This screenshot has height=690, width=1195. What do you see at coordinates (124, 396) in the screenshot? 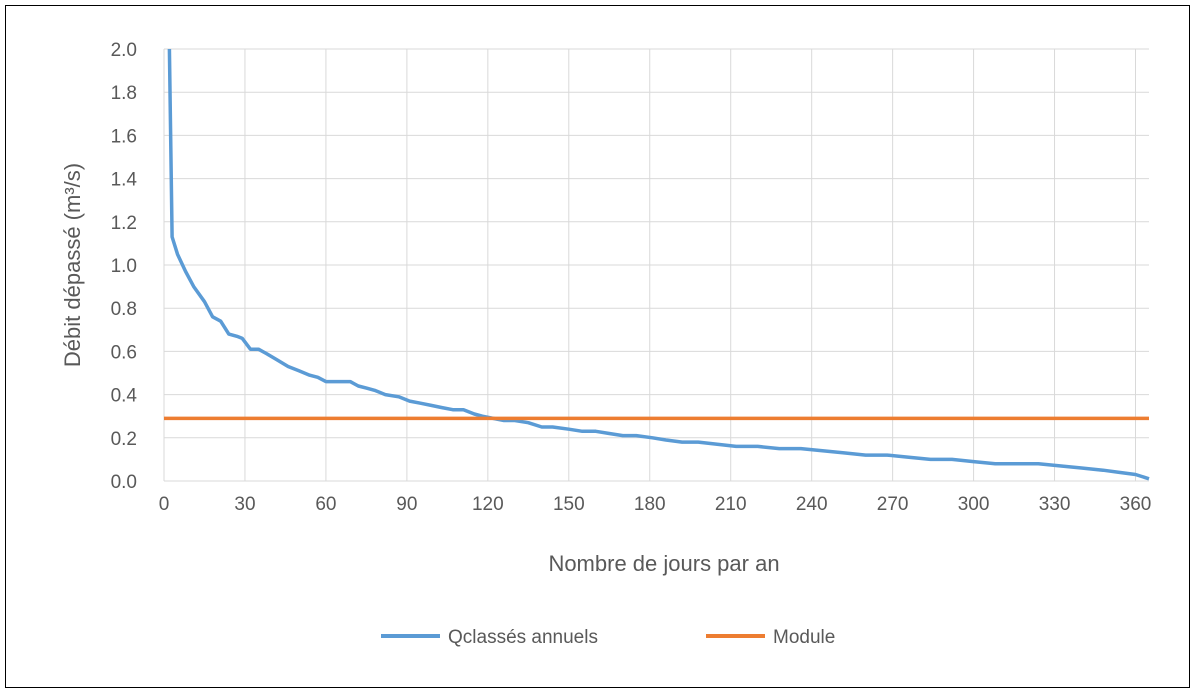
I see `y-tick-label: 0.4` at bounding box center [124, 396].